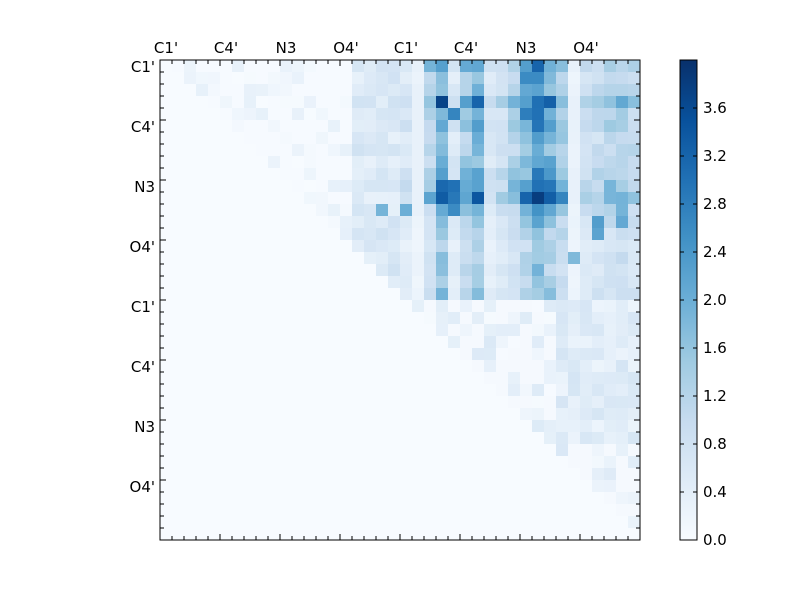 This screenshot has height=600, width=800. Describe the element at coordinates (144, 187) in the screenshot. I see `y-tick-label: N3` at that location.